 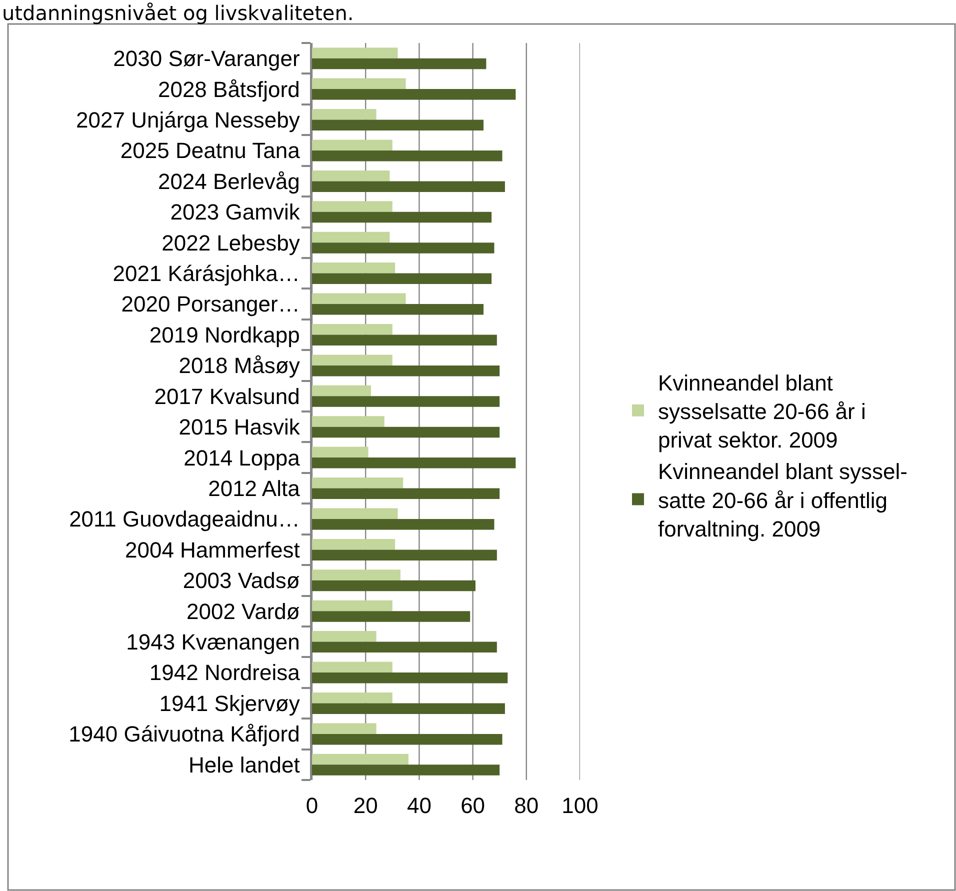 What do you see at coordinates (783, 500) in the screenshot?
I see `legend-label: Kvinneandel blant syssel- satte 20-66 år i offentlig forvaltning. 2009` at bounding box center [783, 500].